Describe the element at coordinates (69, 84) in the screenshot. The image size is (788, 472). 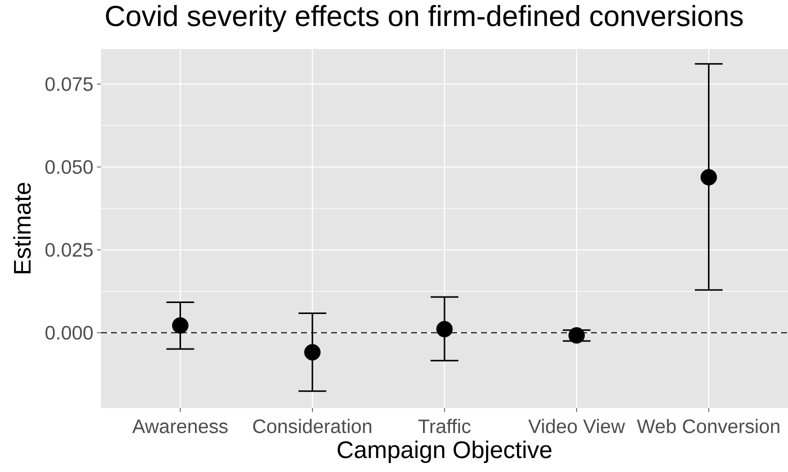
I see `y-tick-label: 0.075` at that location.